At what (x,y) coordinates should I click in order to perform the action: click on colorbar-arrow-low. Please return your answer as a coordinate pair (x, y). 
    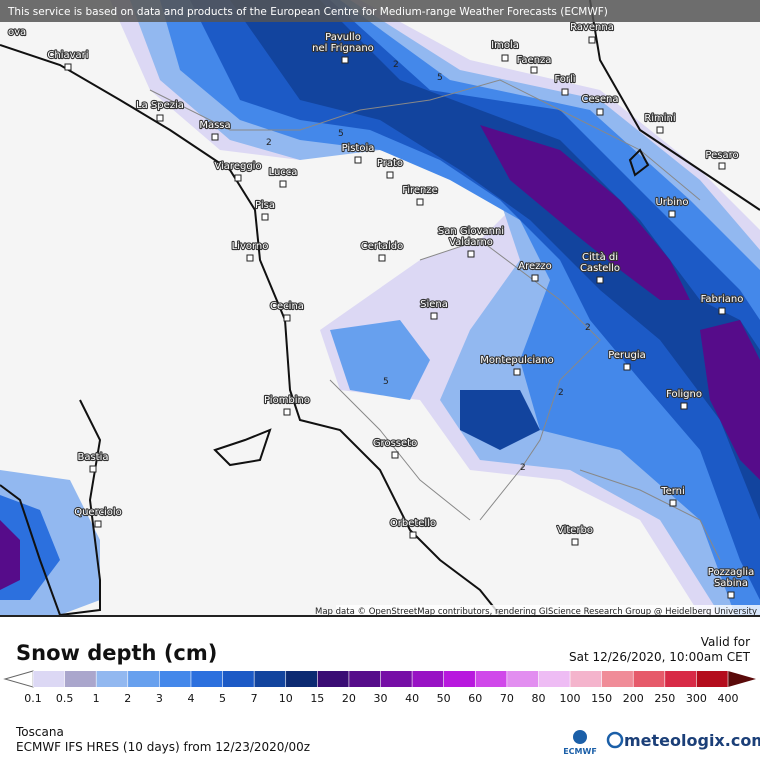
    Looking at the image, I should click on (18, 679).